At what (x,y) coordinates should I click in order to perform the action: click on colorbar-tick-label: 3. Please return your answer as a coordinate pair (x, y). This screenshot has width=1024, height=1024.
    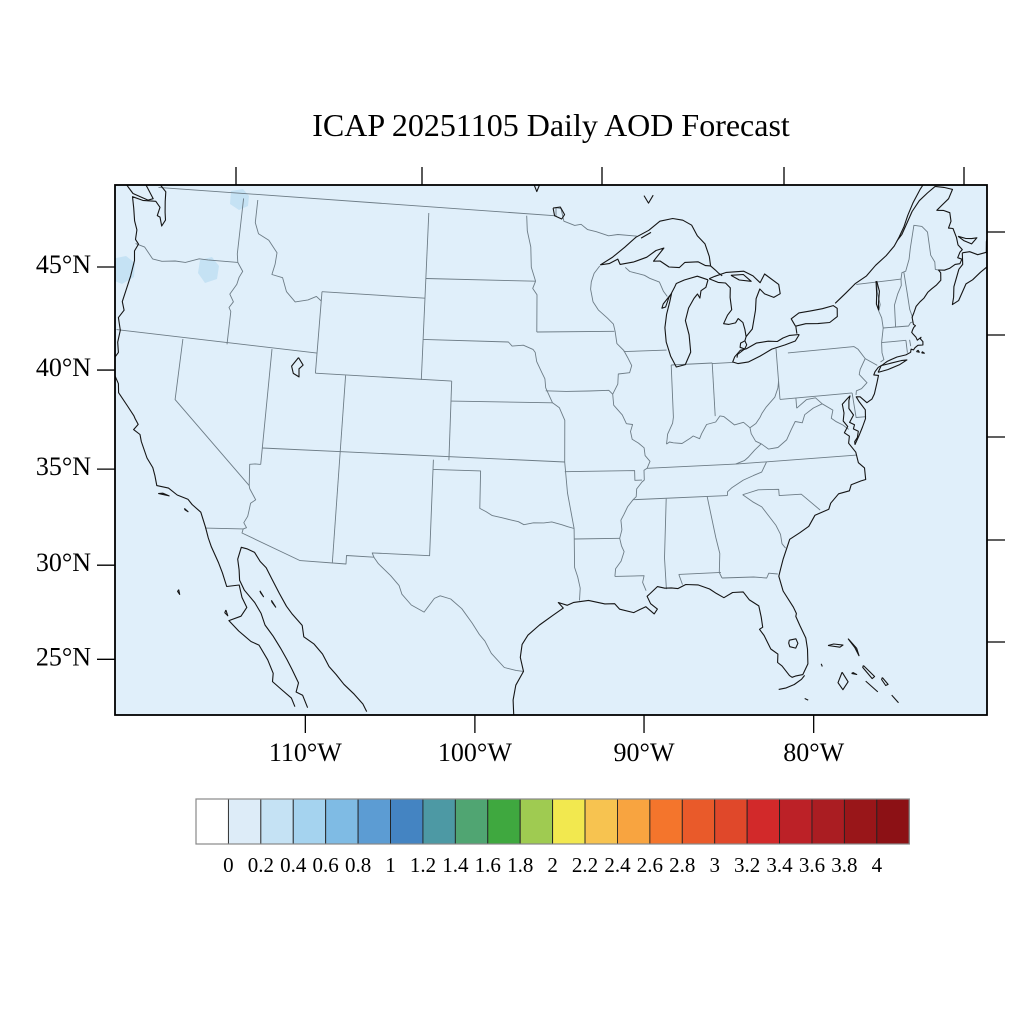
    Looking at the image, I should click on (714, 865).